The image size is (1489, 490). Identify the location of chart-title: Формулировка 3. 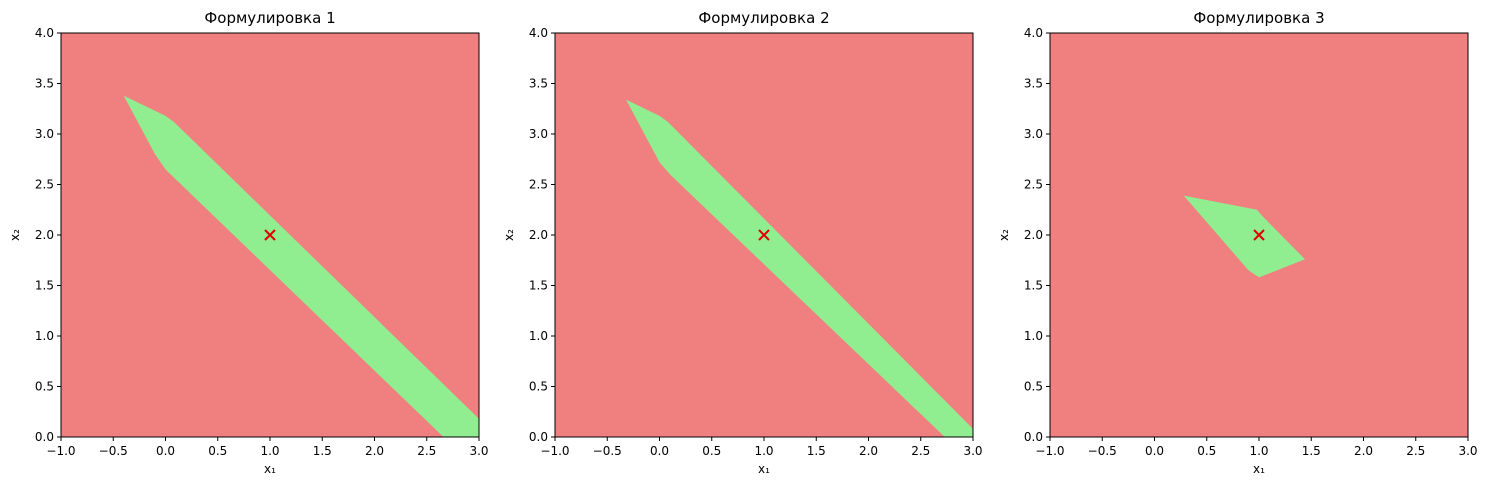
(1258, 18).